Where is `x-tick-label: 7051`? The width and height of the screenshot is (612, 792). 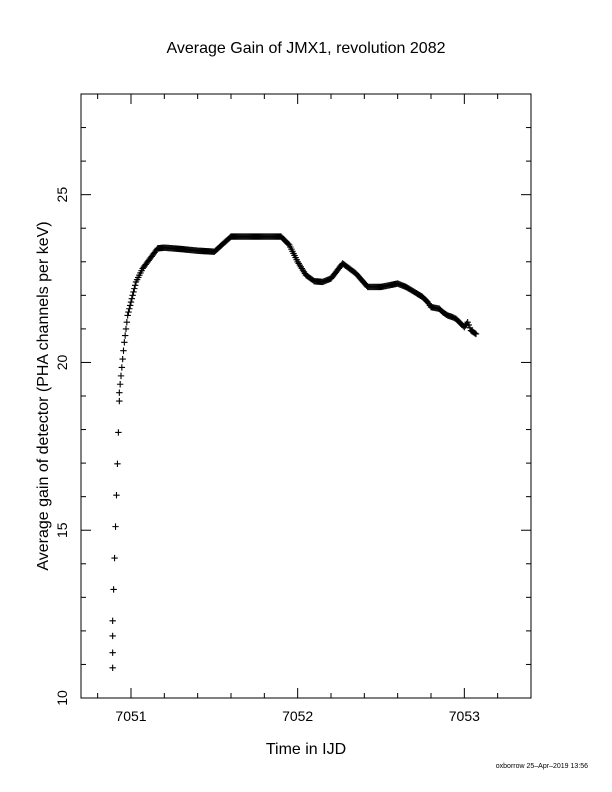
x-tick-label: 7051 is located at coordinates (130, 716).